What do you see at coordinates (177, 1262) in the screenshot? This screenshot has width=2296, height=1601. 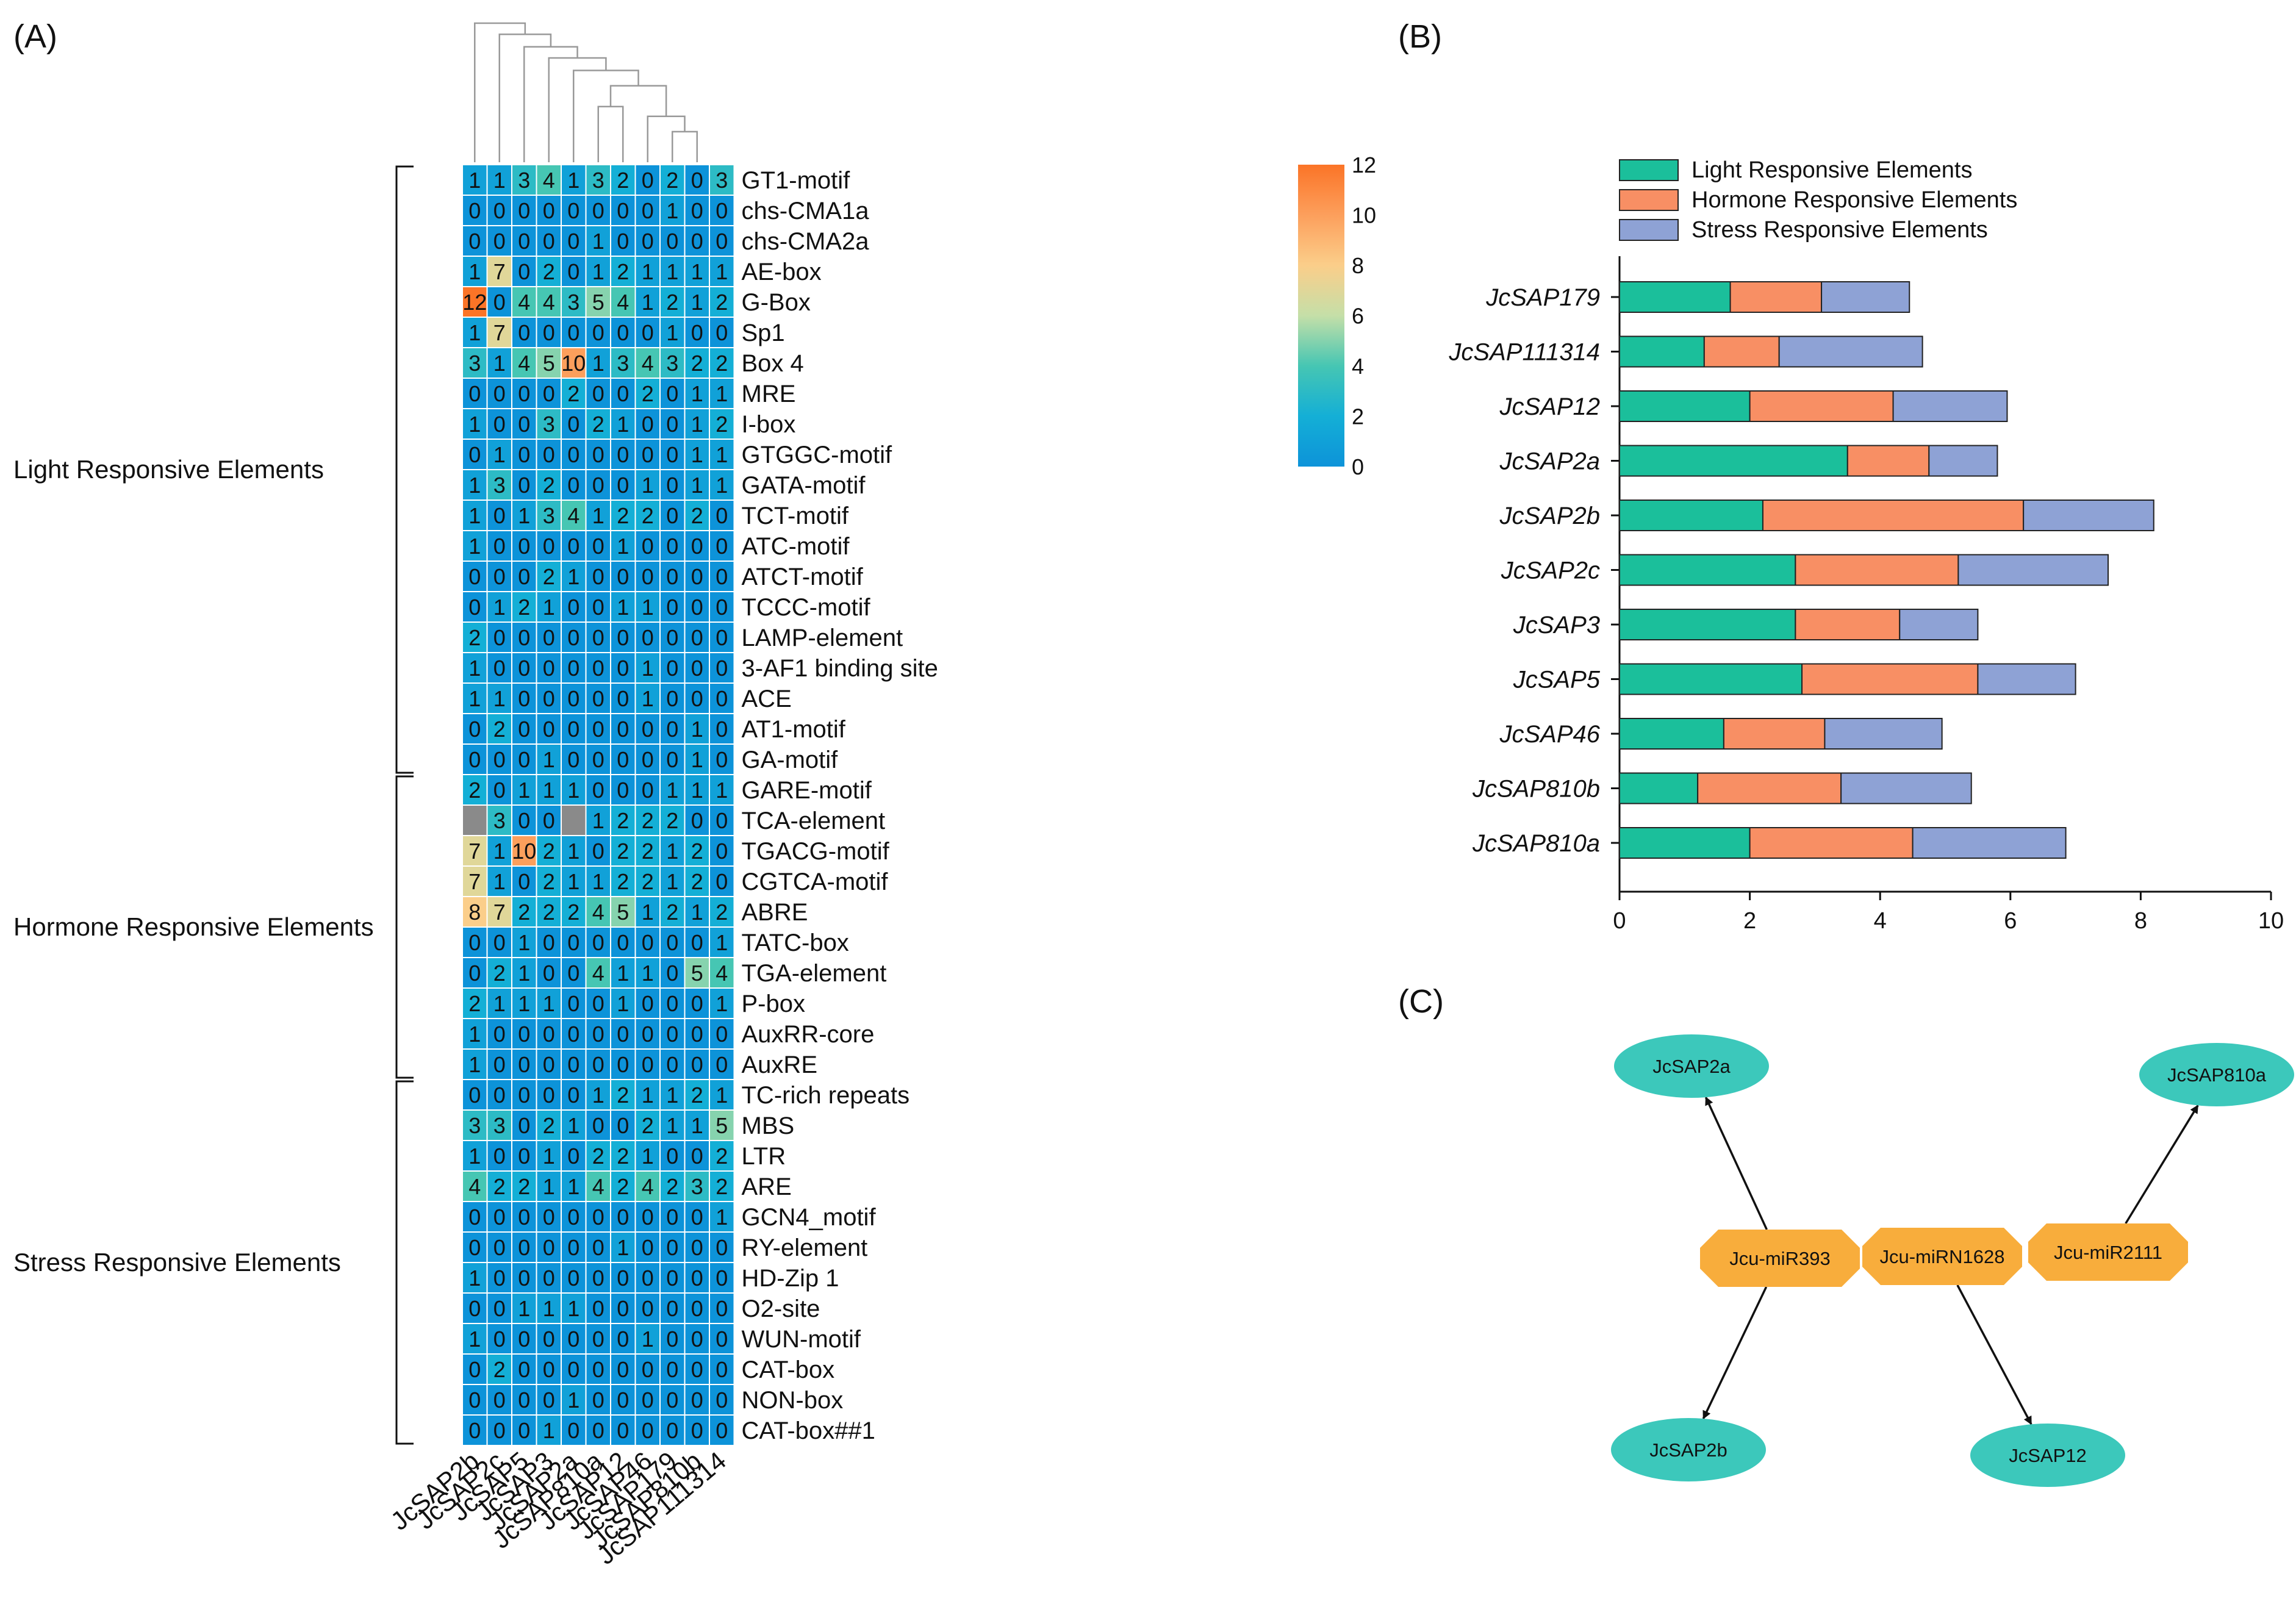 I see `group-label: Stress Responsive Elements` at bounding box center [177, 1262].